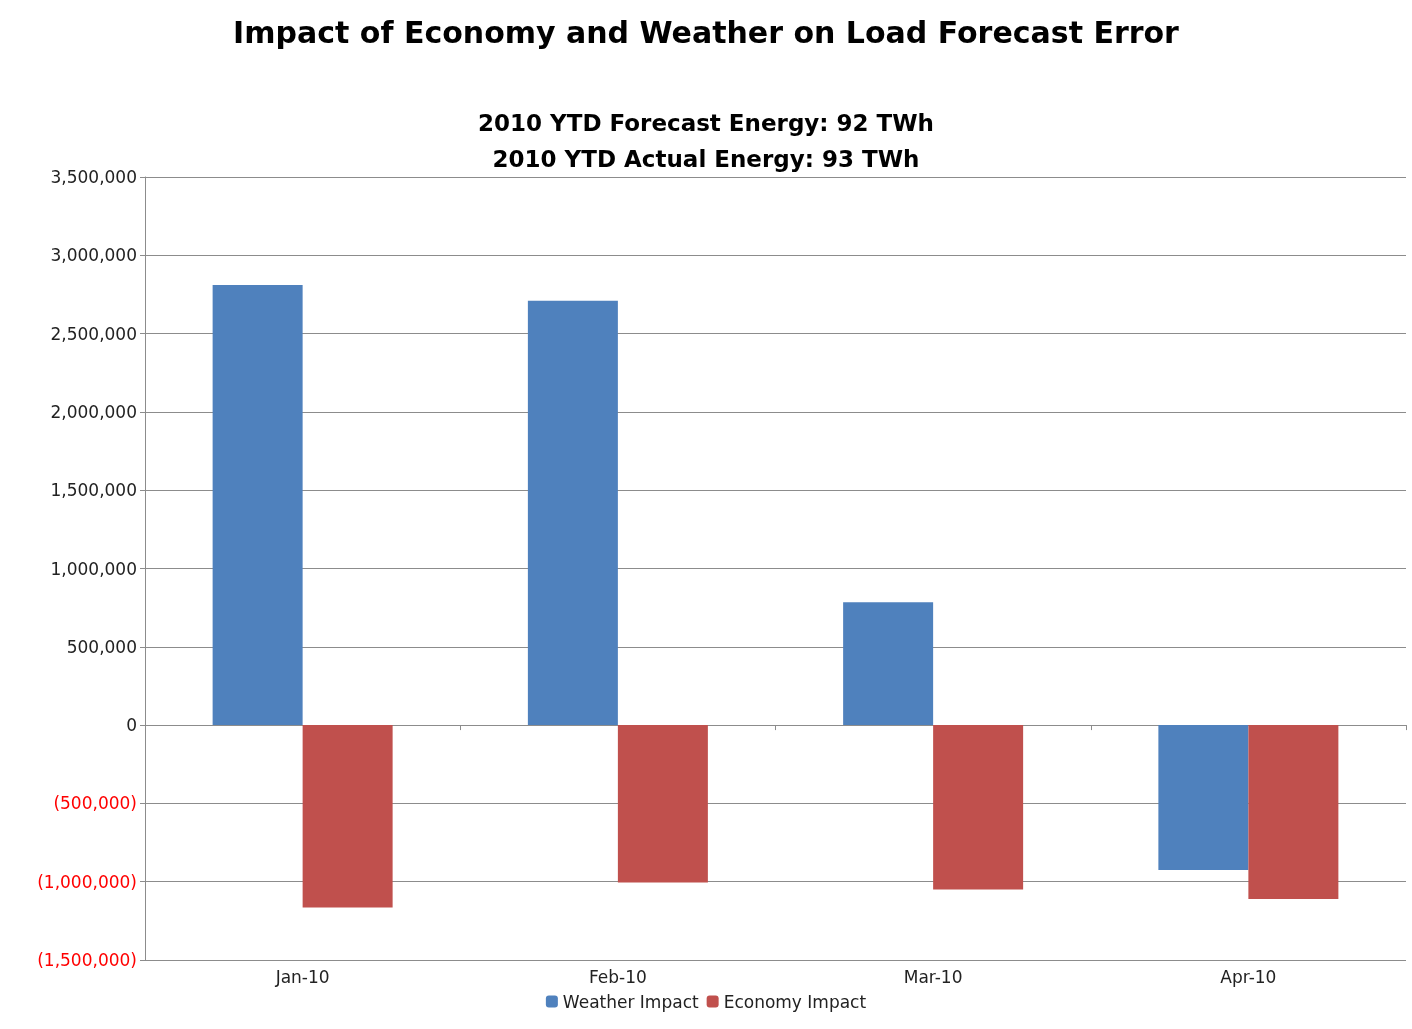 This screenshot has width=1412, height=1029. I want to click on y-tick-label: 1,500,000, so click(93, 490).